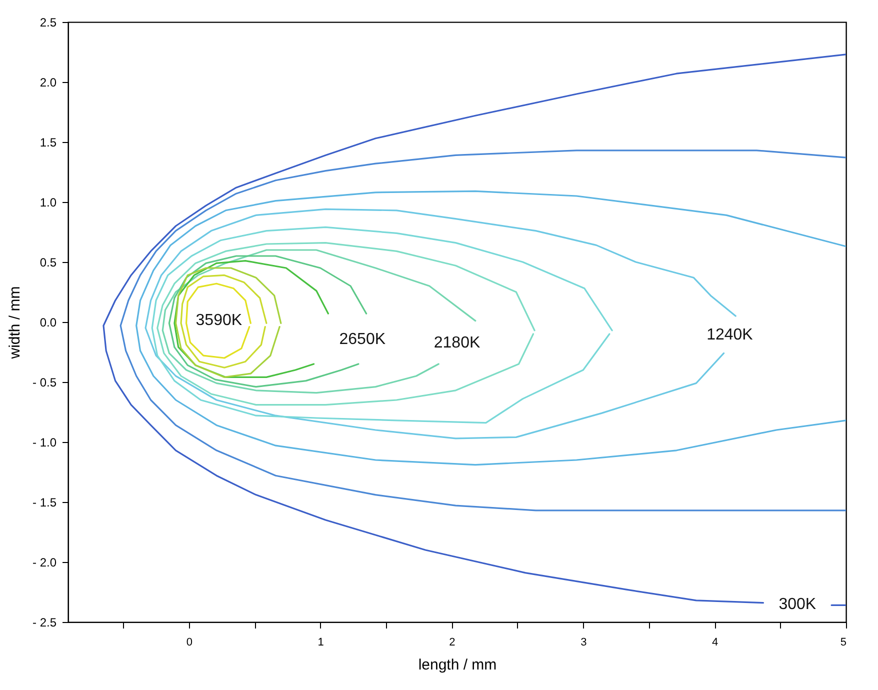 Image resolution: width=878 pixels, height=690 pixels. I want to click on y-tick-label: 2.5, so click(48, 23).